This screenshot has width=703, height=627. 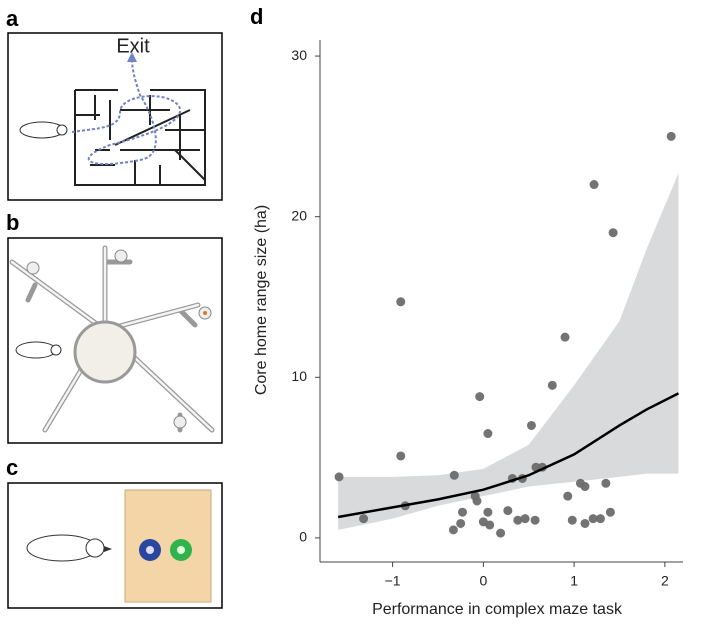 I want to click on y-tick-label: 20, so click(x=299, y=215).